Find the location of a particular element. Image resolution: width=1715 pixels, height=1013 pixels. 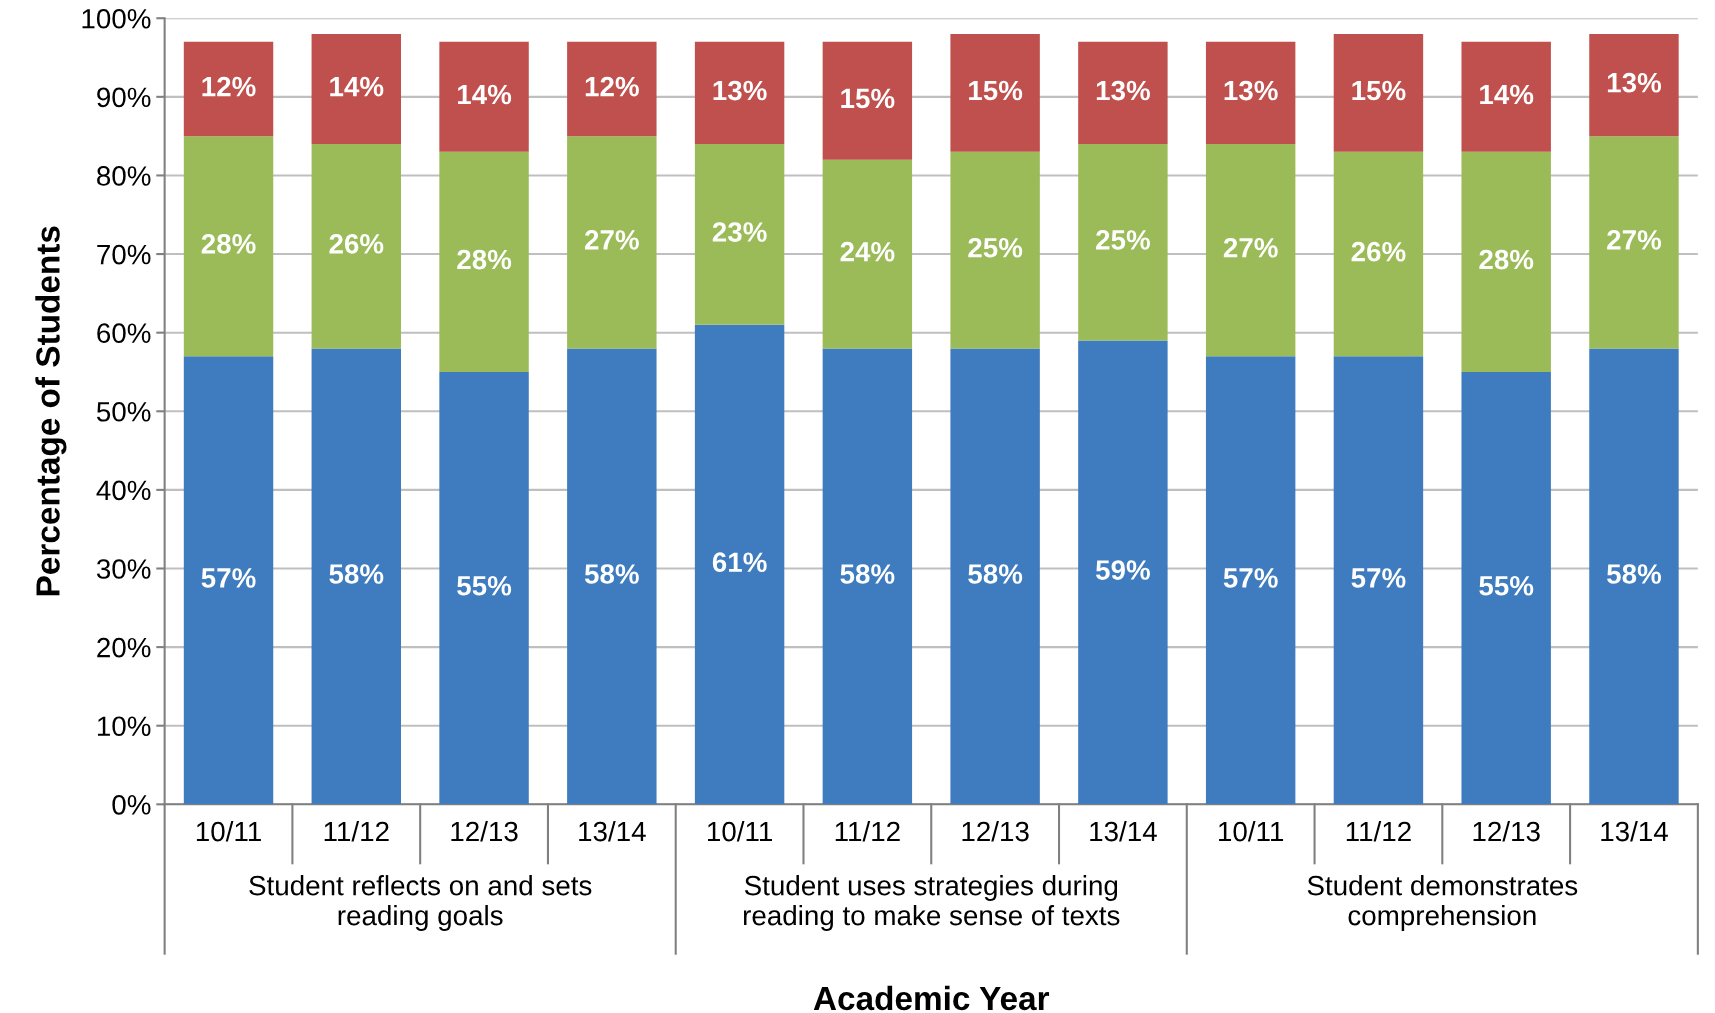

y-tick-label: 100% is located at coordinates (116, 18).